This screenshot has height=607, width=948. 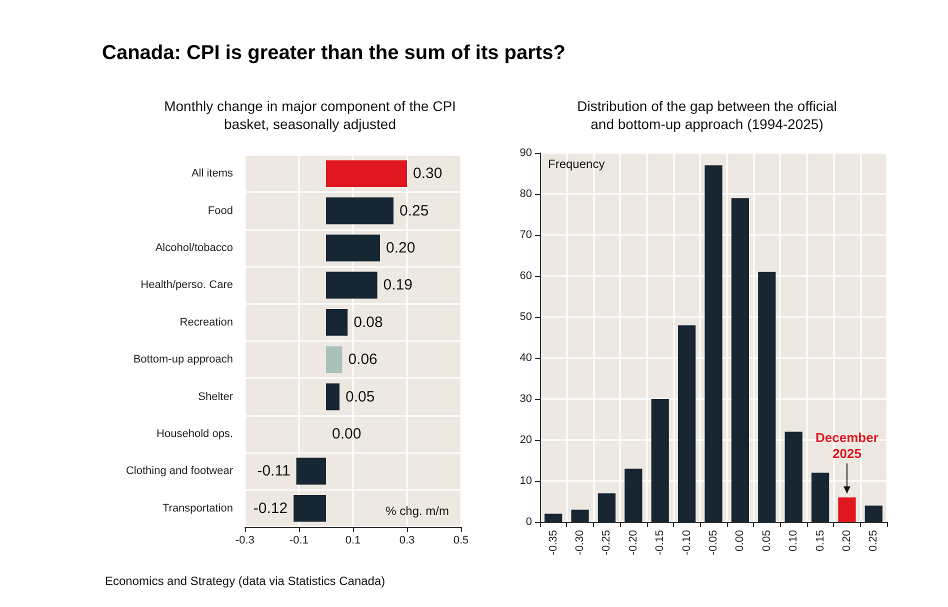 What do you see at coordinates (461, 540) in the screenshot?
I see `x-tick-label: 0.5` at bounding box center [461, 540].